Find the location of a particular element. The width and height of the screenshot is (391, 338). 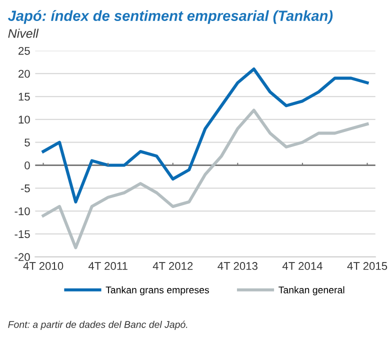

y-tick-label: -20 is located at coordinates (22, 257).